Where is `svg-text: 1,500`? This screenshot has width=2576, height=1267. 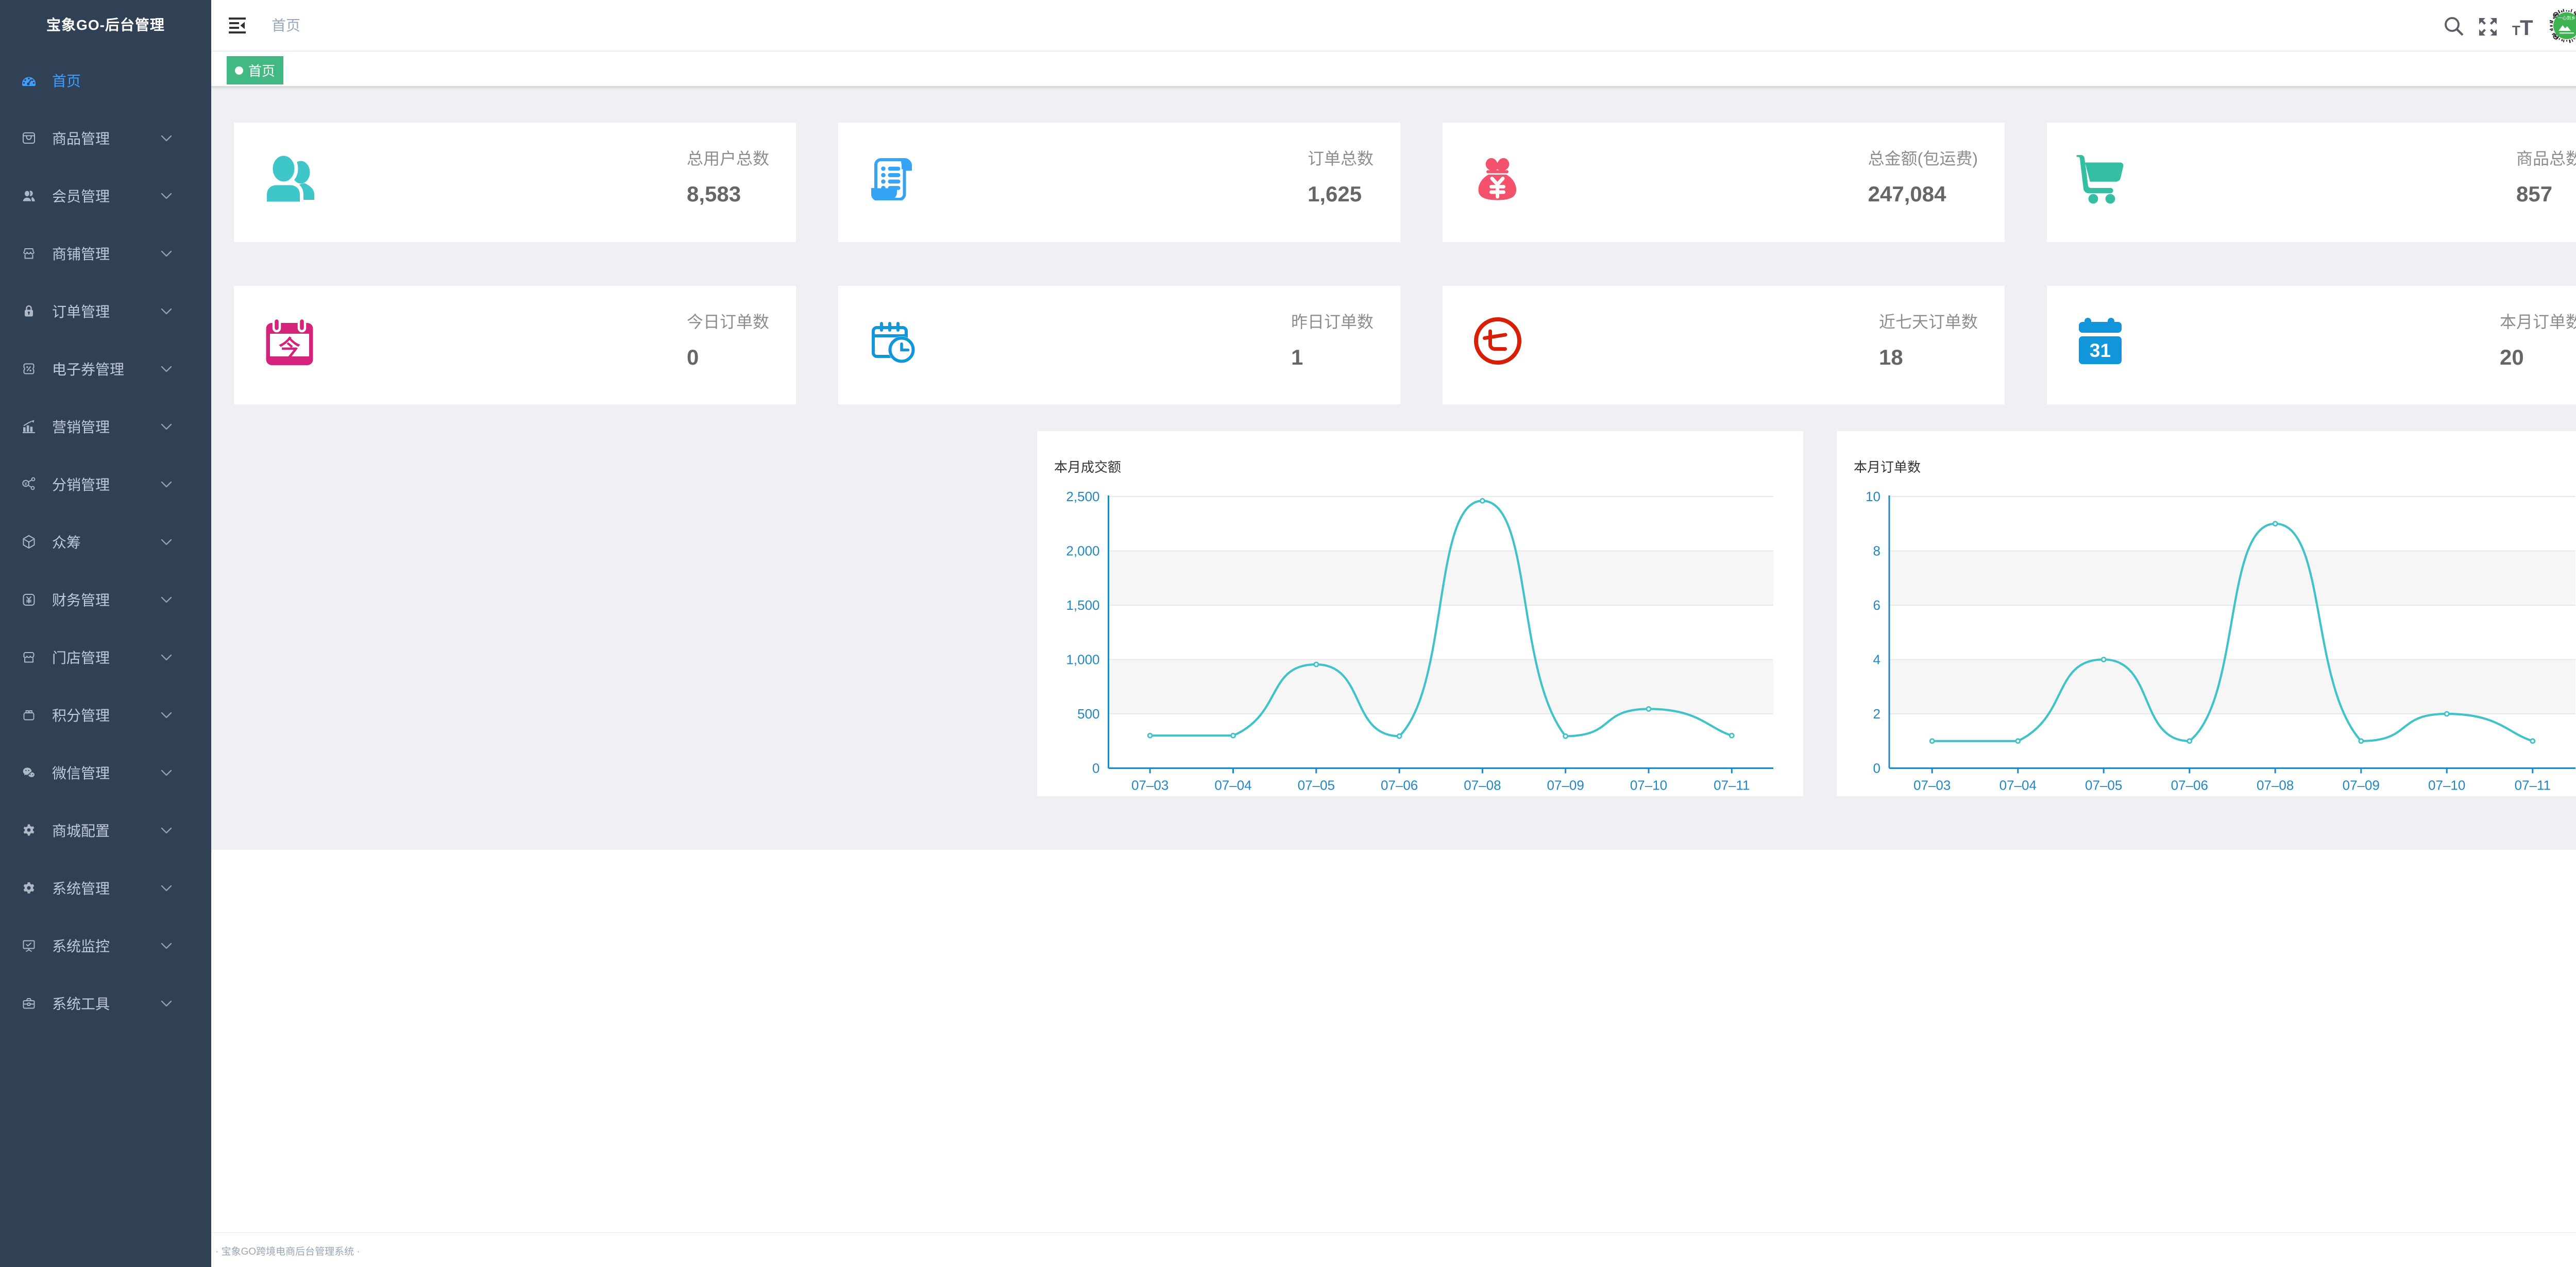
svg-text: 1,500 is located at coordinates (1082, 605).